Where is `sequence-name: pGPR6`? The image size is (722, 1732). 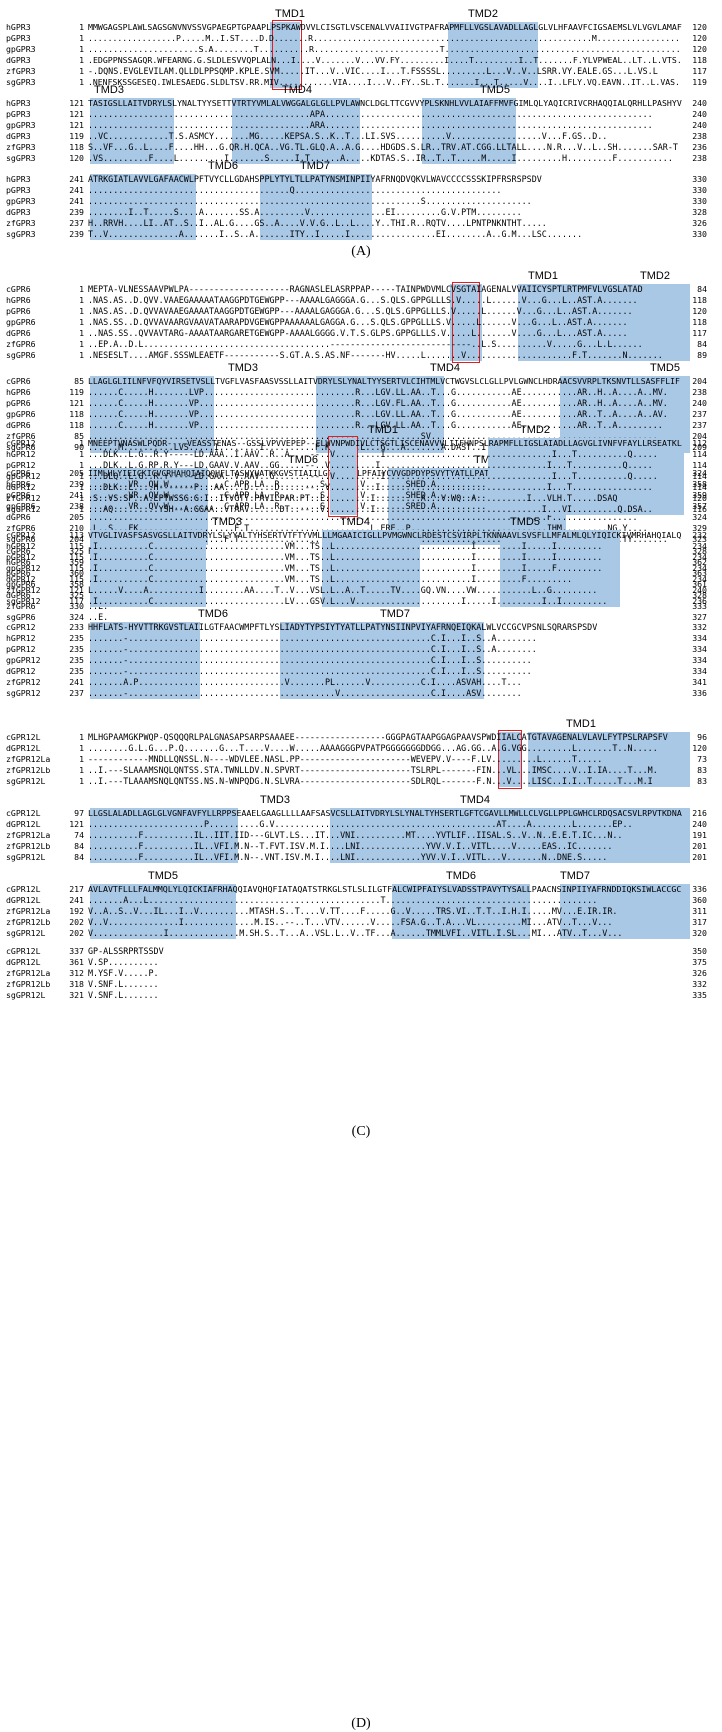 sequence-name: pGPR6 is located at coordinates (18, 311).